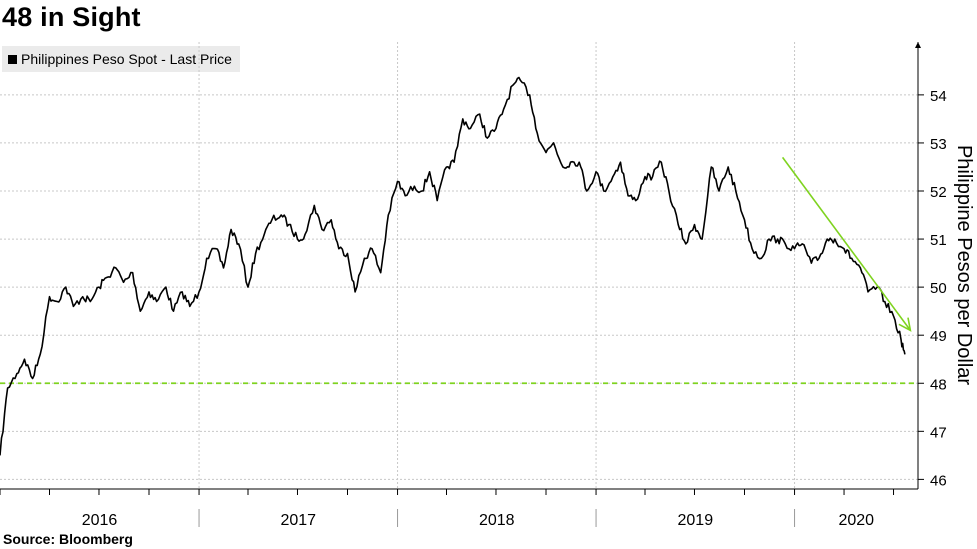 This screenshot has width=977, height=549. I want to click on annotation-layer, so click(846, 244).